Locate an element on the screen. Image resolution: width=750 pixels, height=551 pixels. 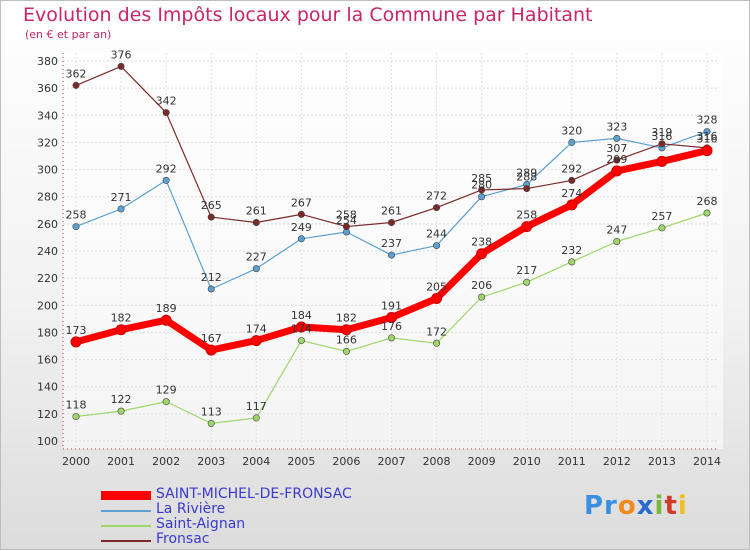
data-label: 212 is located at coordinates (211, 277).